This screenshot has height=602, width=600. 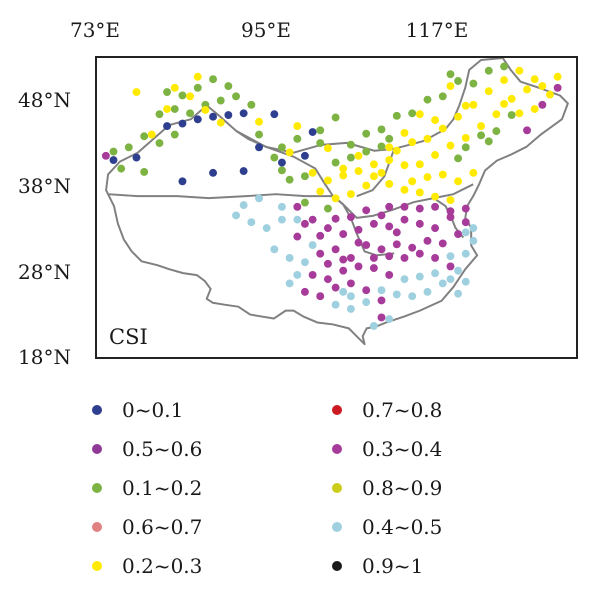 I want to click on lat-tick-label: 18°N, so click(x=44, y=357).